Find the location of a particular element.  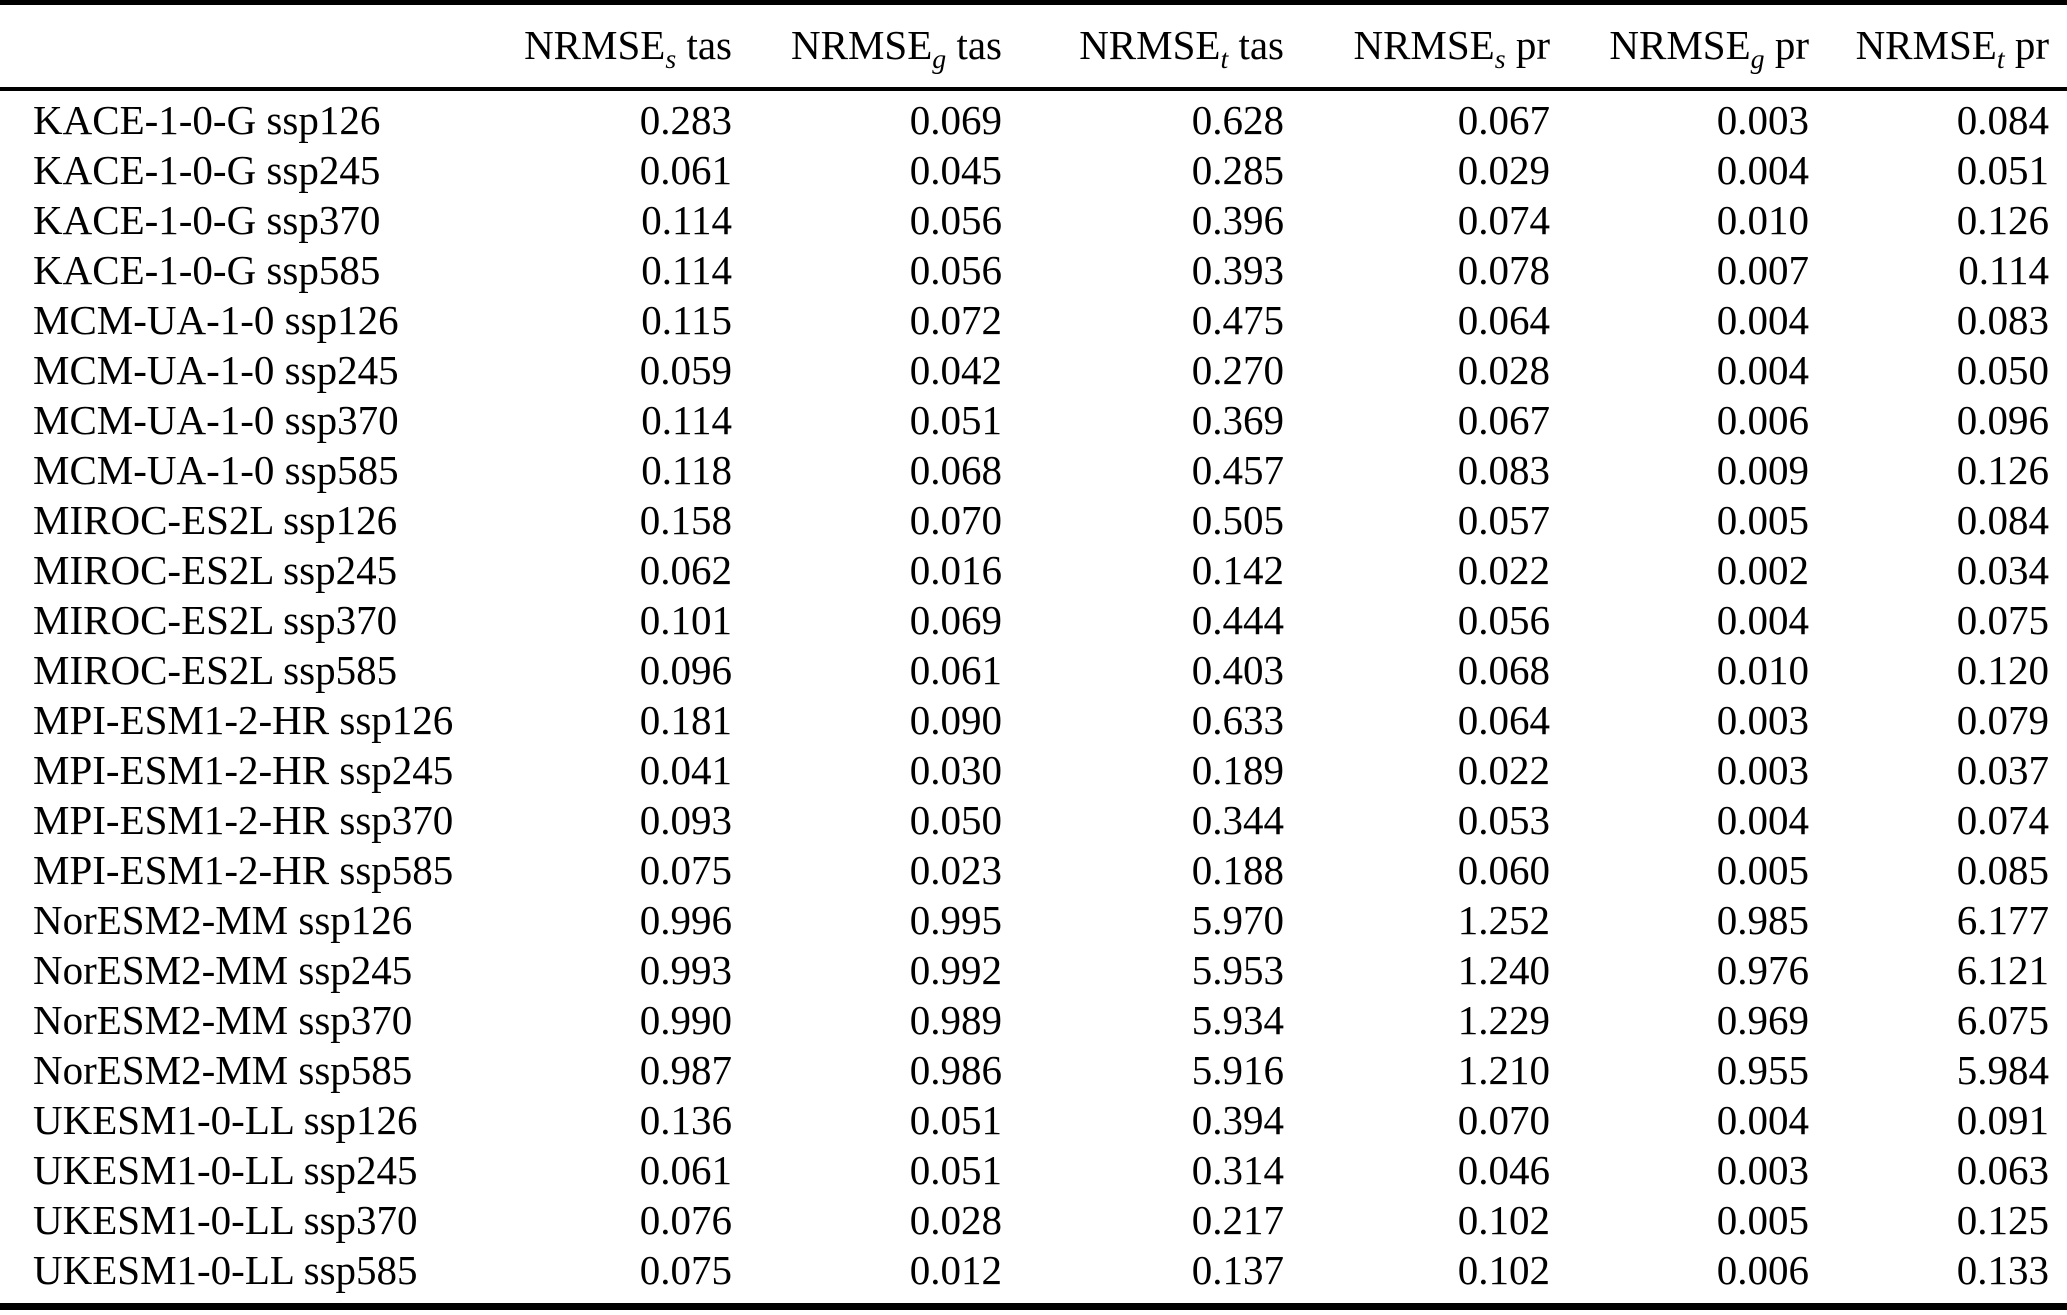

row-label: MCM-UA-1-0 ssp126 is located at coordinates (216, 320).